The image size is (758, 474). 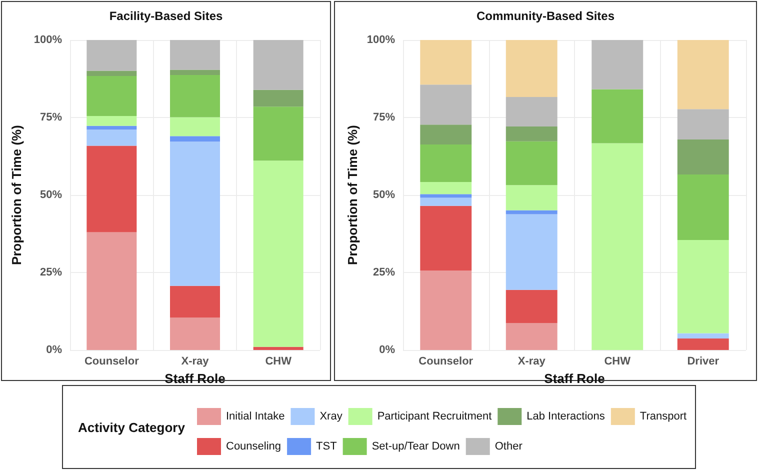 What do you see at coordinates (566, 416) in the screenshot?
I see `legend-label: Lab Interactions` at bounding box center [566, 416].